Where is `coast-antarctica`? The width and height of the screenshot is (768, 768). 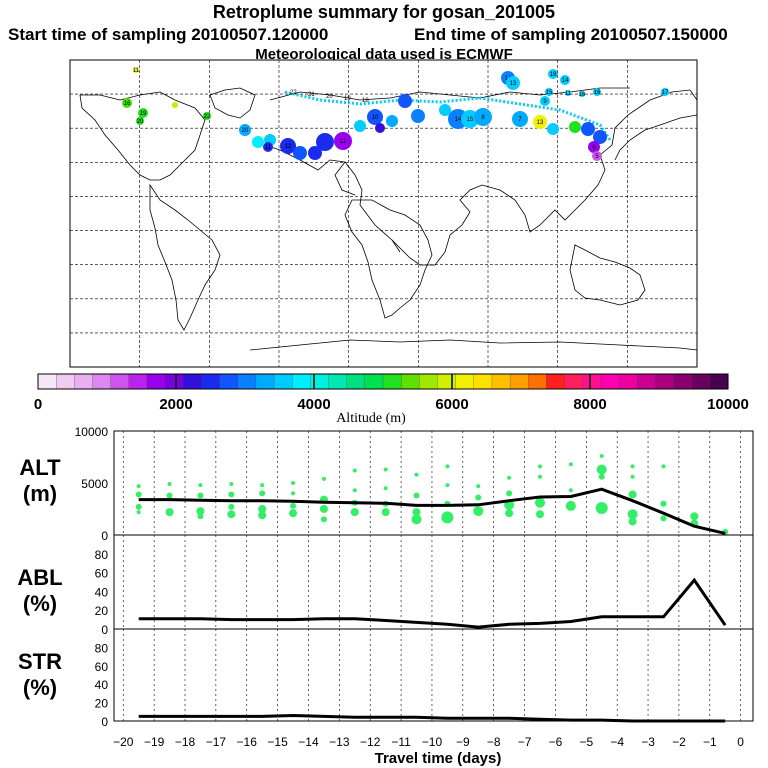
coast-antarctica is located at coordinates (473, 345).